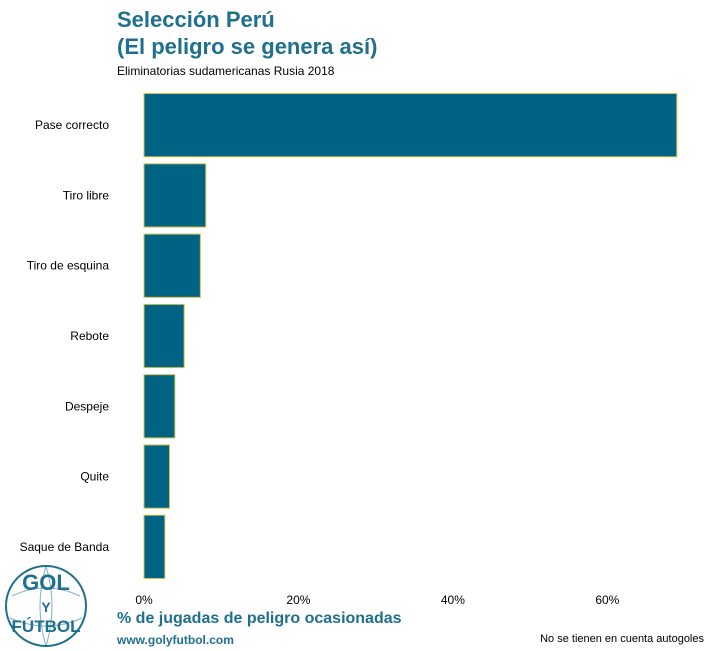 The height and width of the screenshot is (651, 710). I want to click on x-axis-label: % de jugadas de peligro ocasionadas, so click(259, 618).